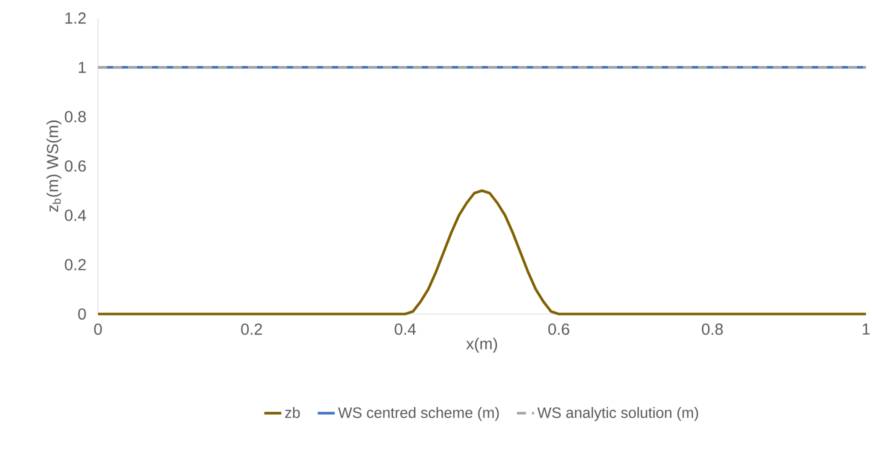  What do you see at coordinates (251, 329) in the screenshot?
I see `x-tick-label: 0.2` at bounding box center [251, 329].